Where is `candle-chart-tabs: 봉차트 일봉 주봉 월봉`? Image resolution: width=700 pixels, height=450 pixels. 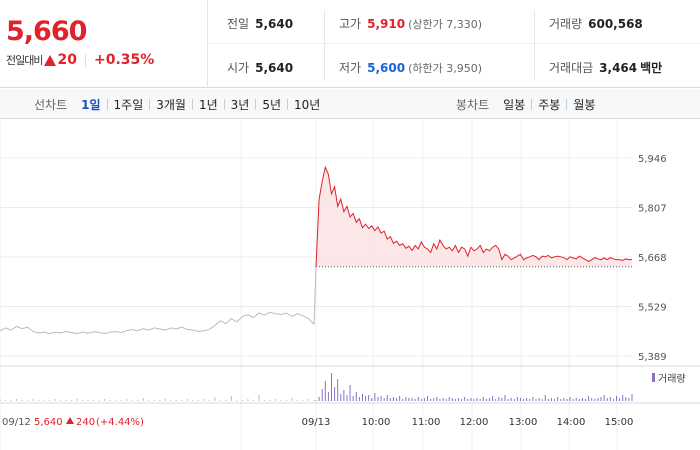 candle-chart-tabs: 봉차트 일봉 주봉 월봉 is located at coordinates (525, 104).